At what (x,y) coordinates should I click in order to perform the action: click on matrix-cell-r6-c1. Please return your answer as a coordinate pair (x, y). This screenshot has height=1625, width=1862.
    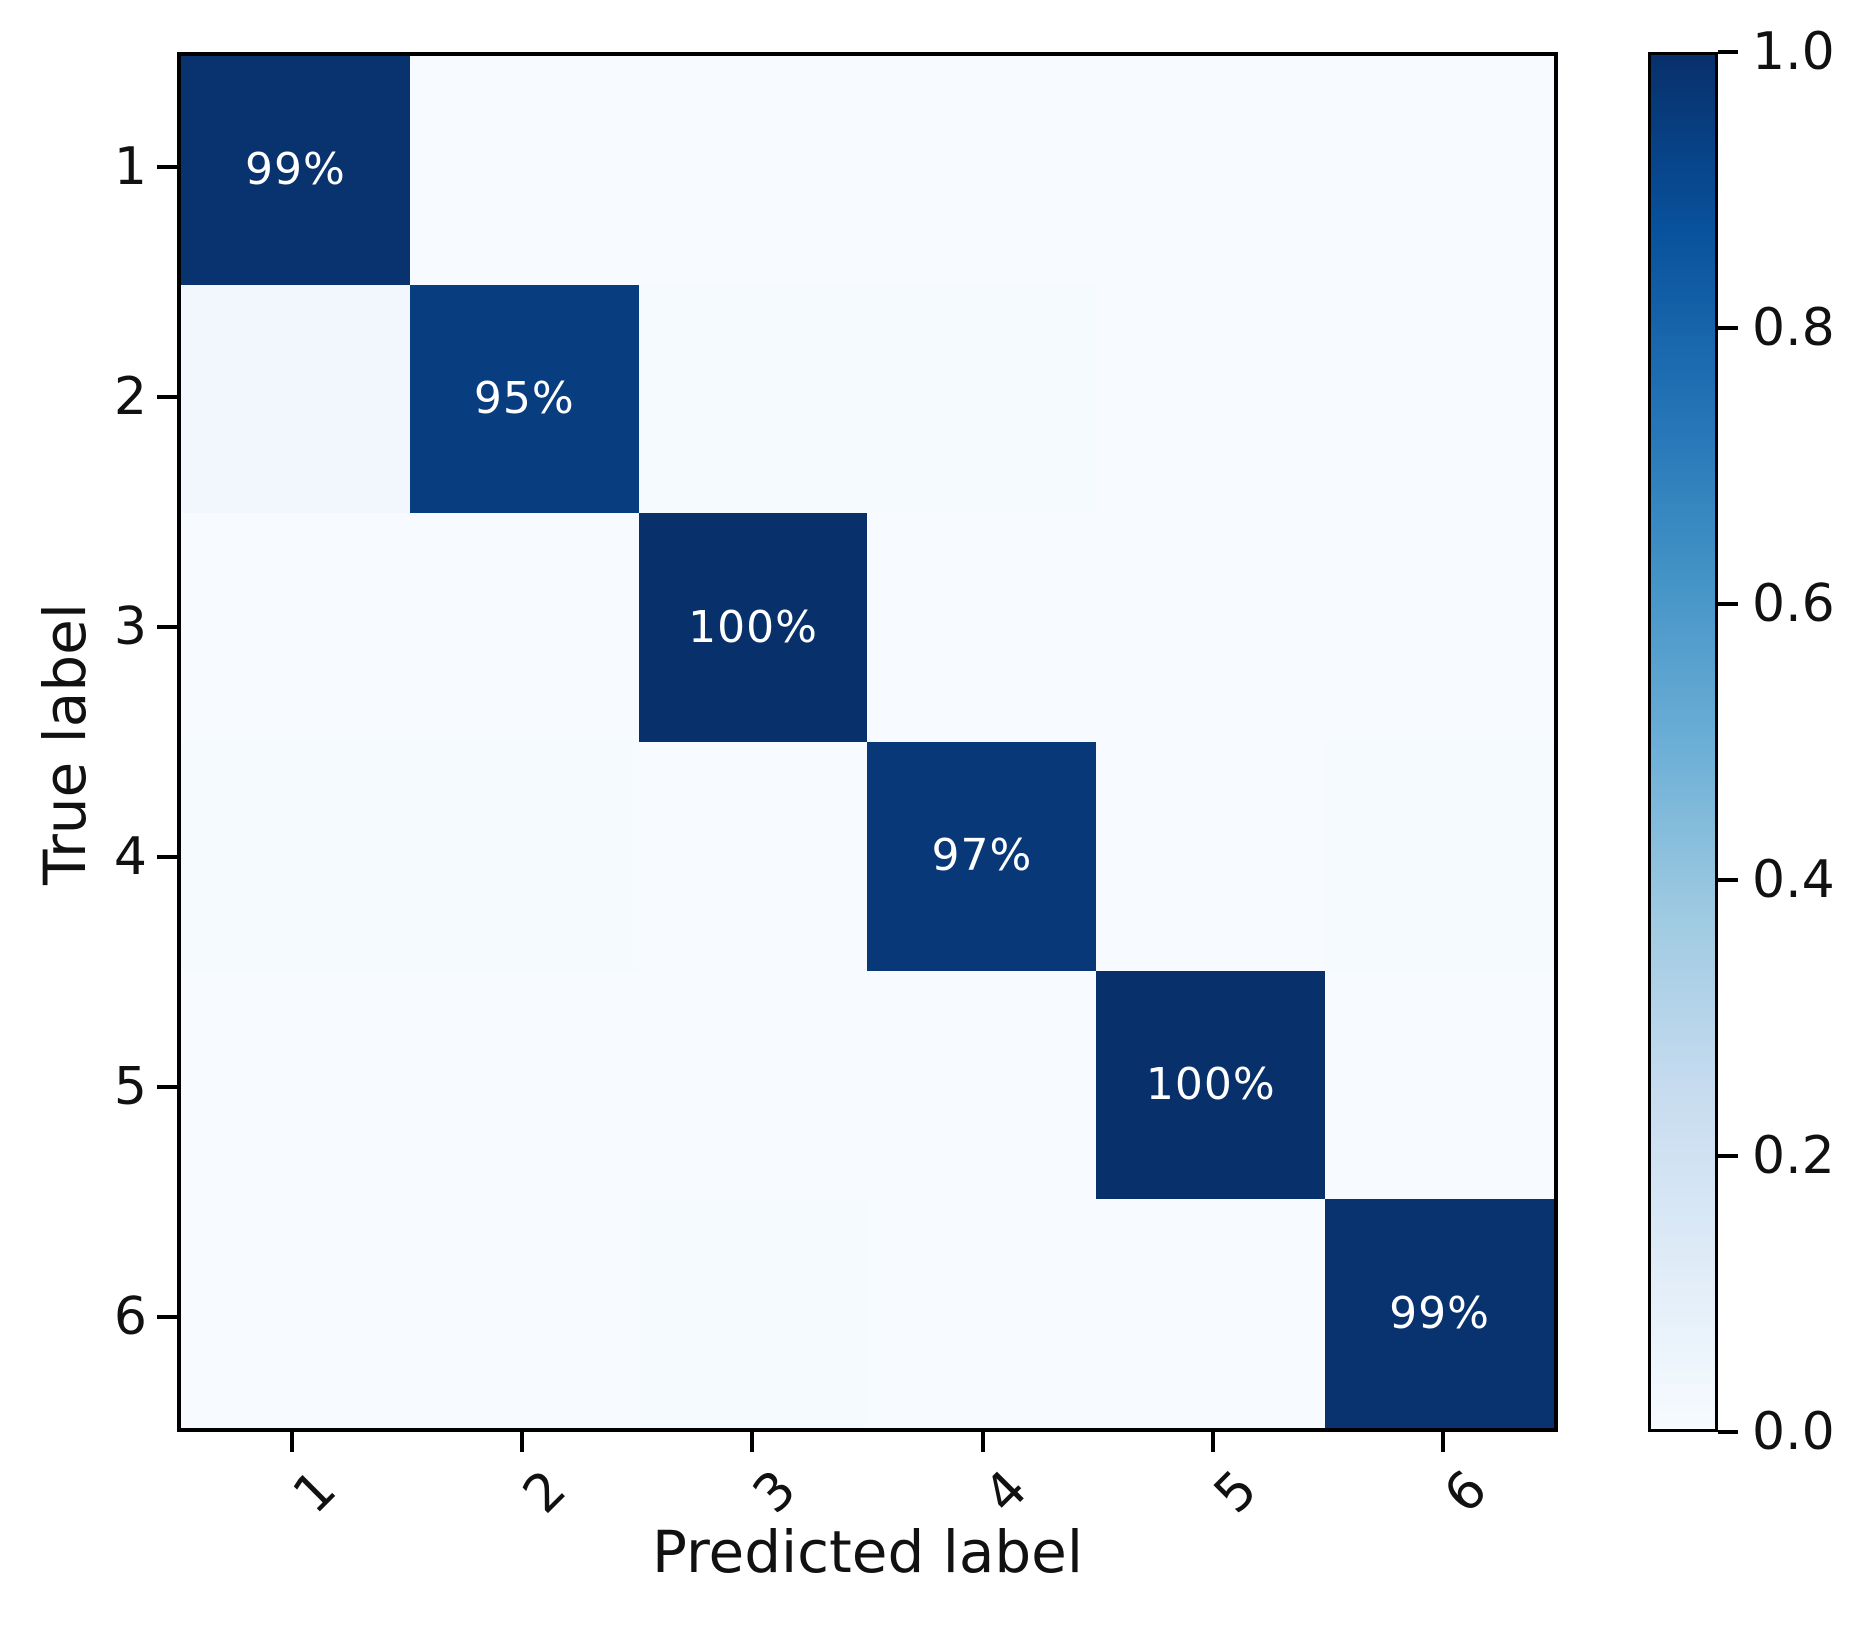
    Looking at the image, I should click on (295, 1313).